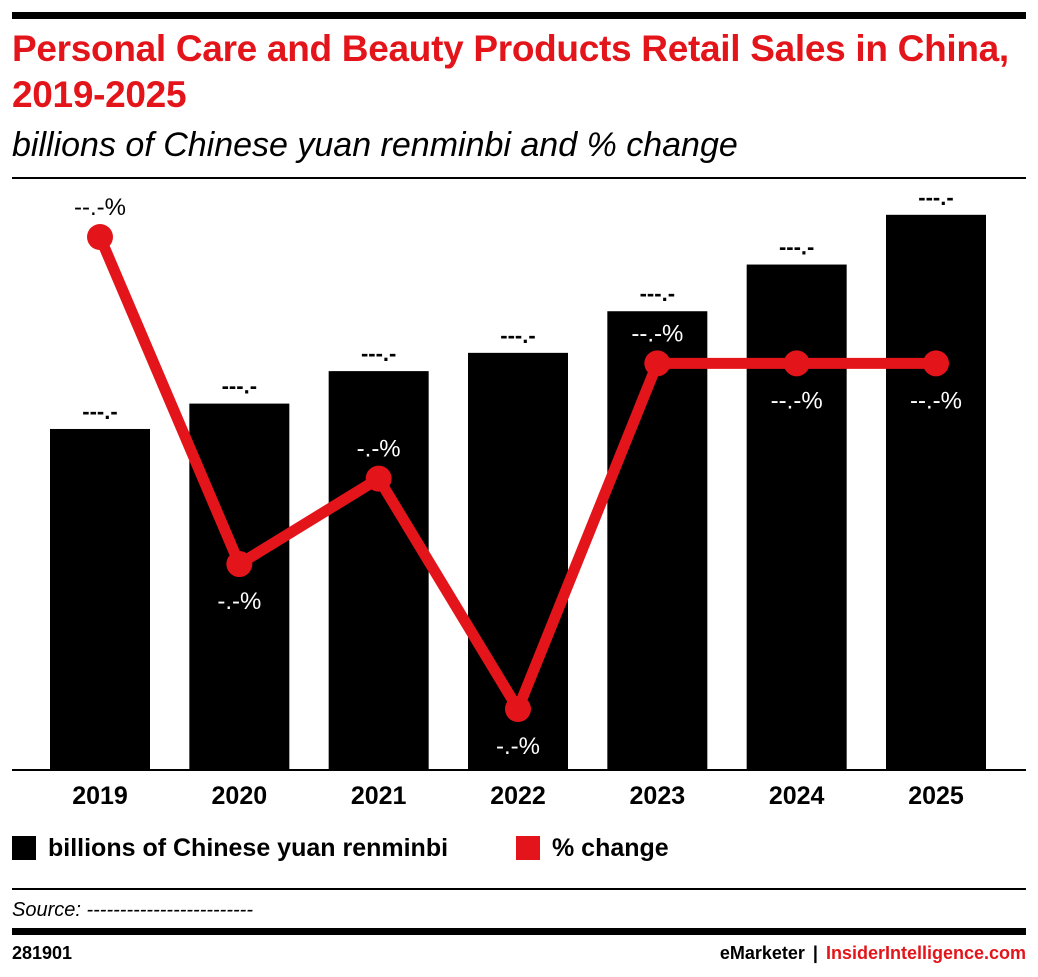  I want to click on legend-swatch-line, so click(528, 848).